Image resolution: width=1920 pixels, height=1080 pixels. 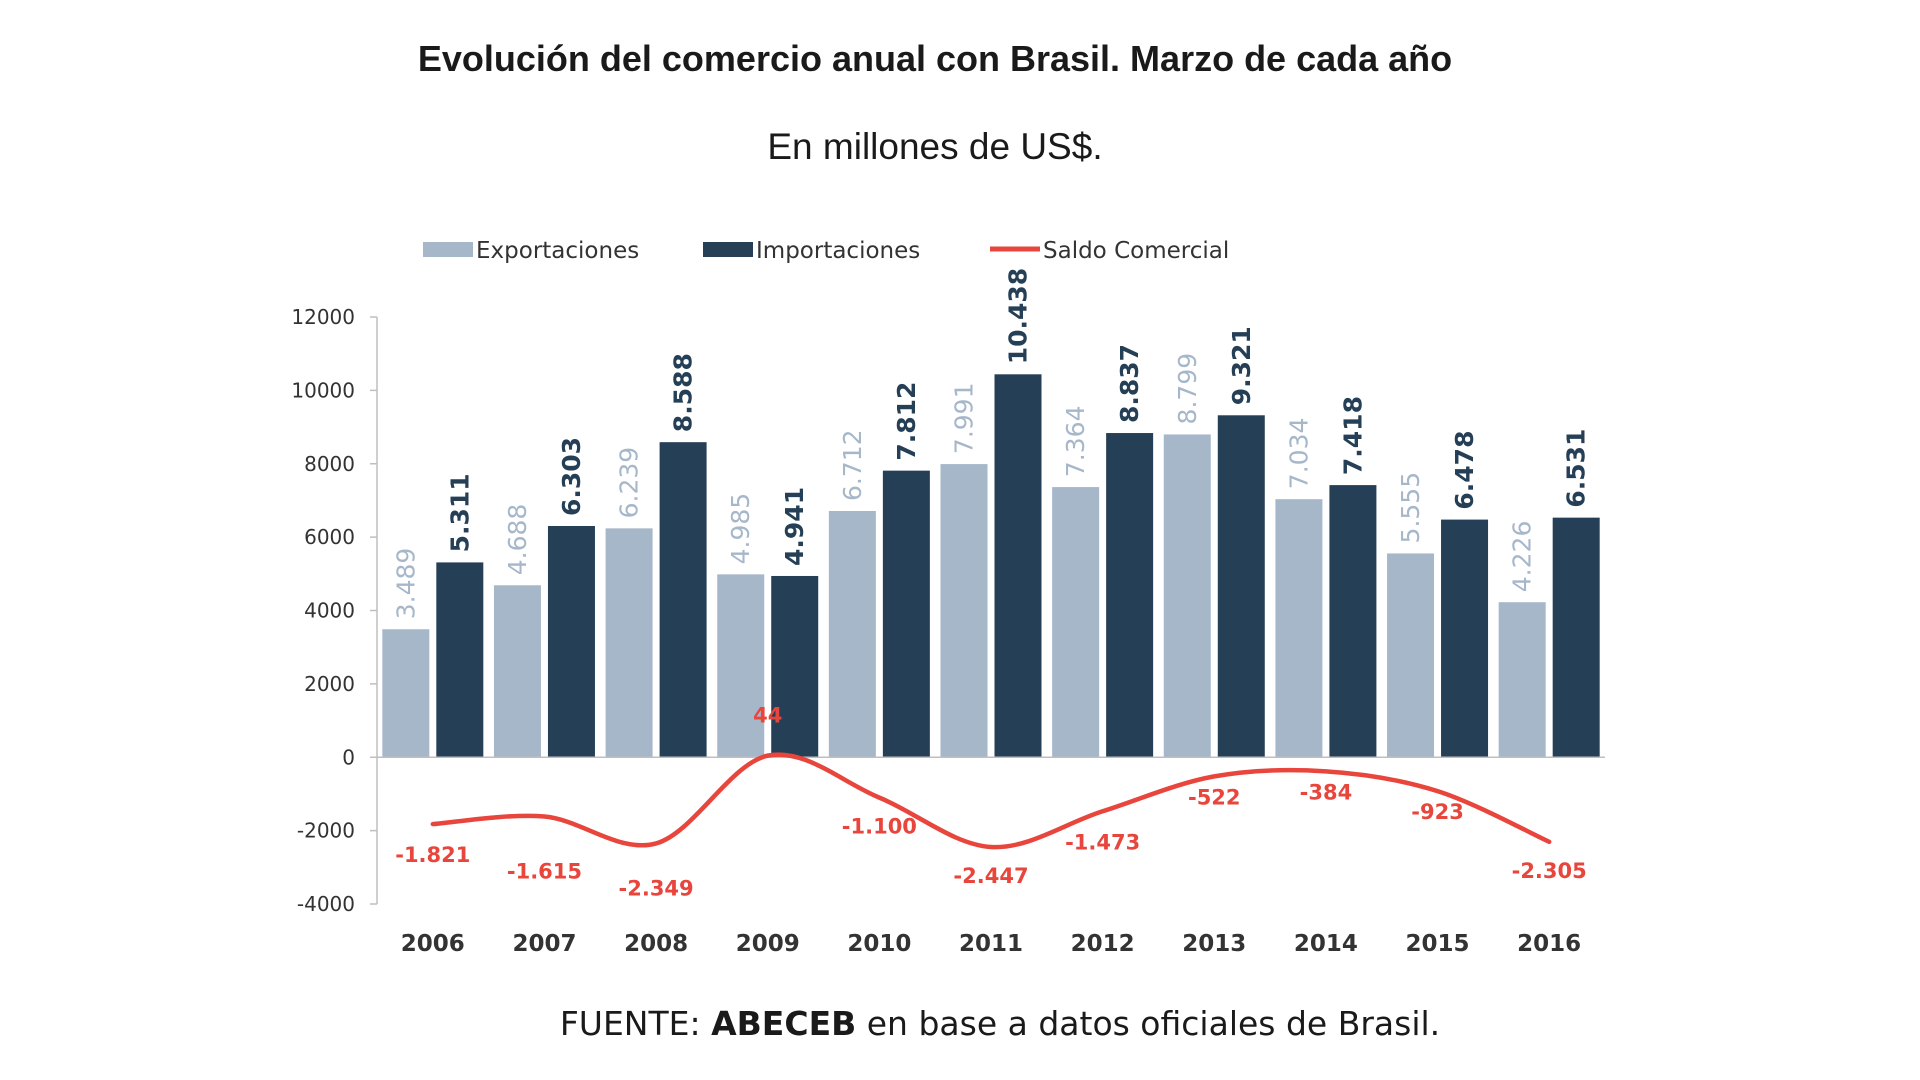 What do you see at coordinates (656, 944) in the screenshot?
I see `x-tick-label: 2008` at bounding box center [656, 944].